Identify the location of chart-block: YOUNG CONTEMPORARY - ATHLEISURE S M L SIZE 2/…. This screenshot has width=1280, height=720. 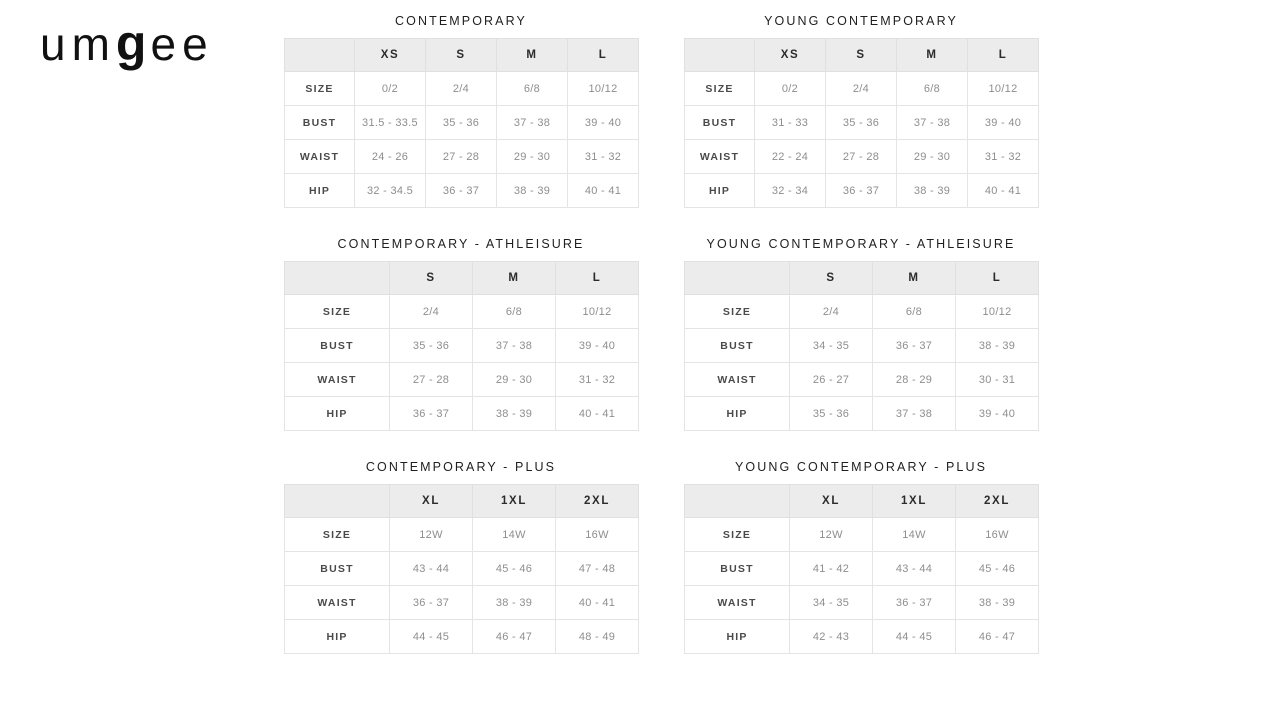
(861, 334).